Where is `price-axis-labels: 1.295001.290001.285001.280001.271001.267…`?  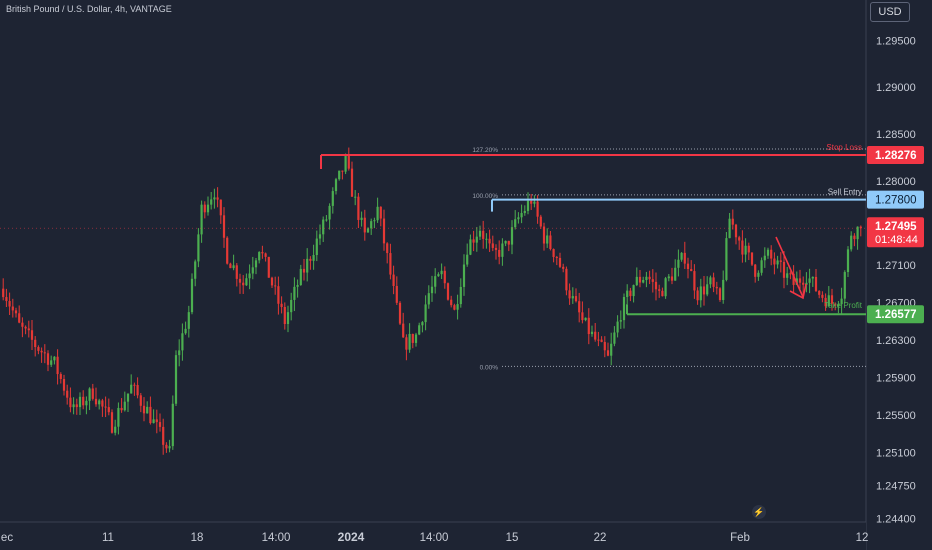
price-axis-labels: 1.295001.290001.285001.280001.271001.267… is located at coordinates (895, 280).